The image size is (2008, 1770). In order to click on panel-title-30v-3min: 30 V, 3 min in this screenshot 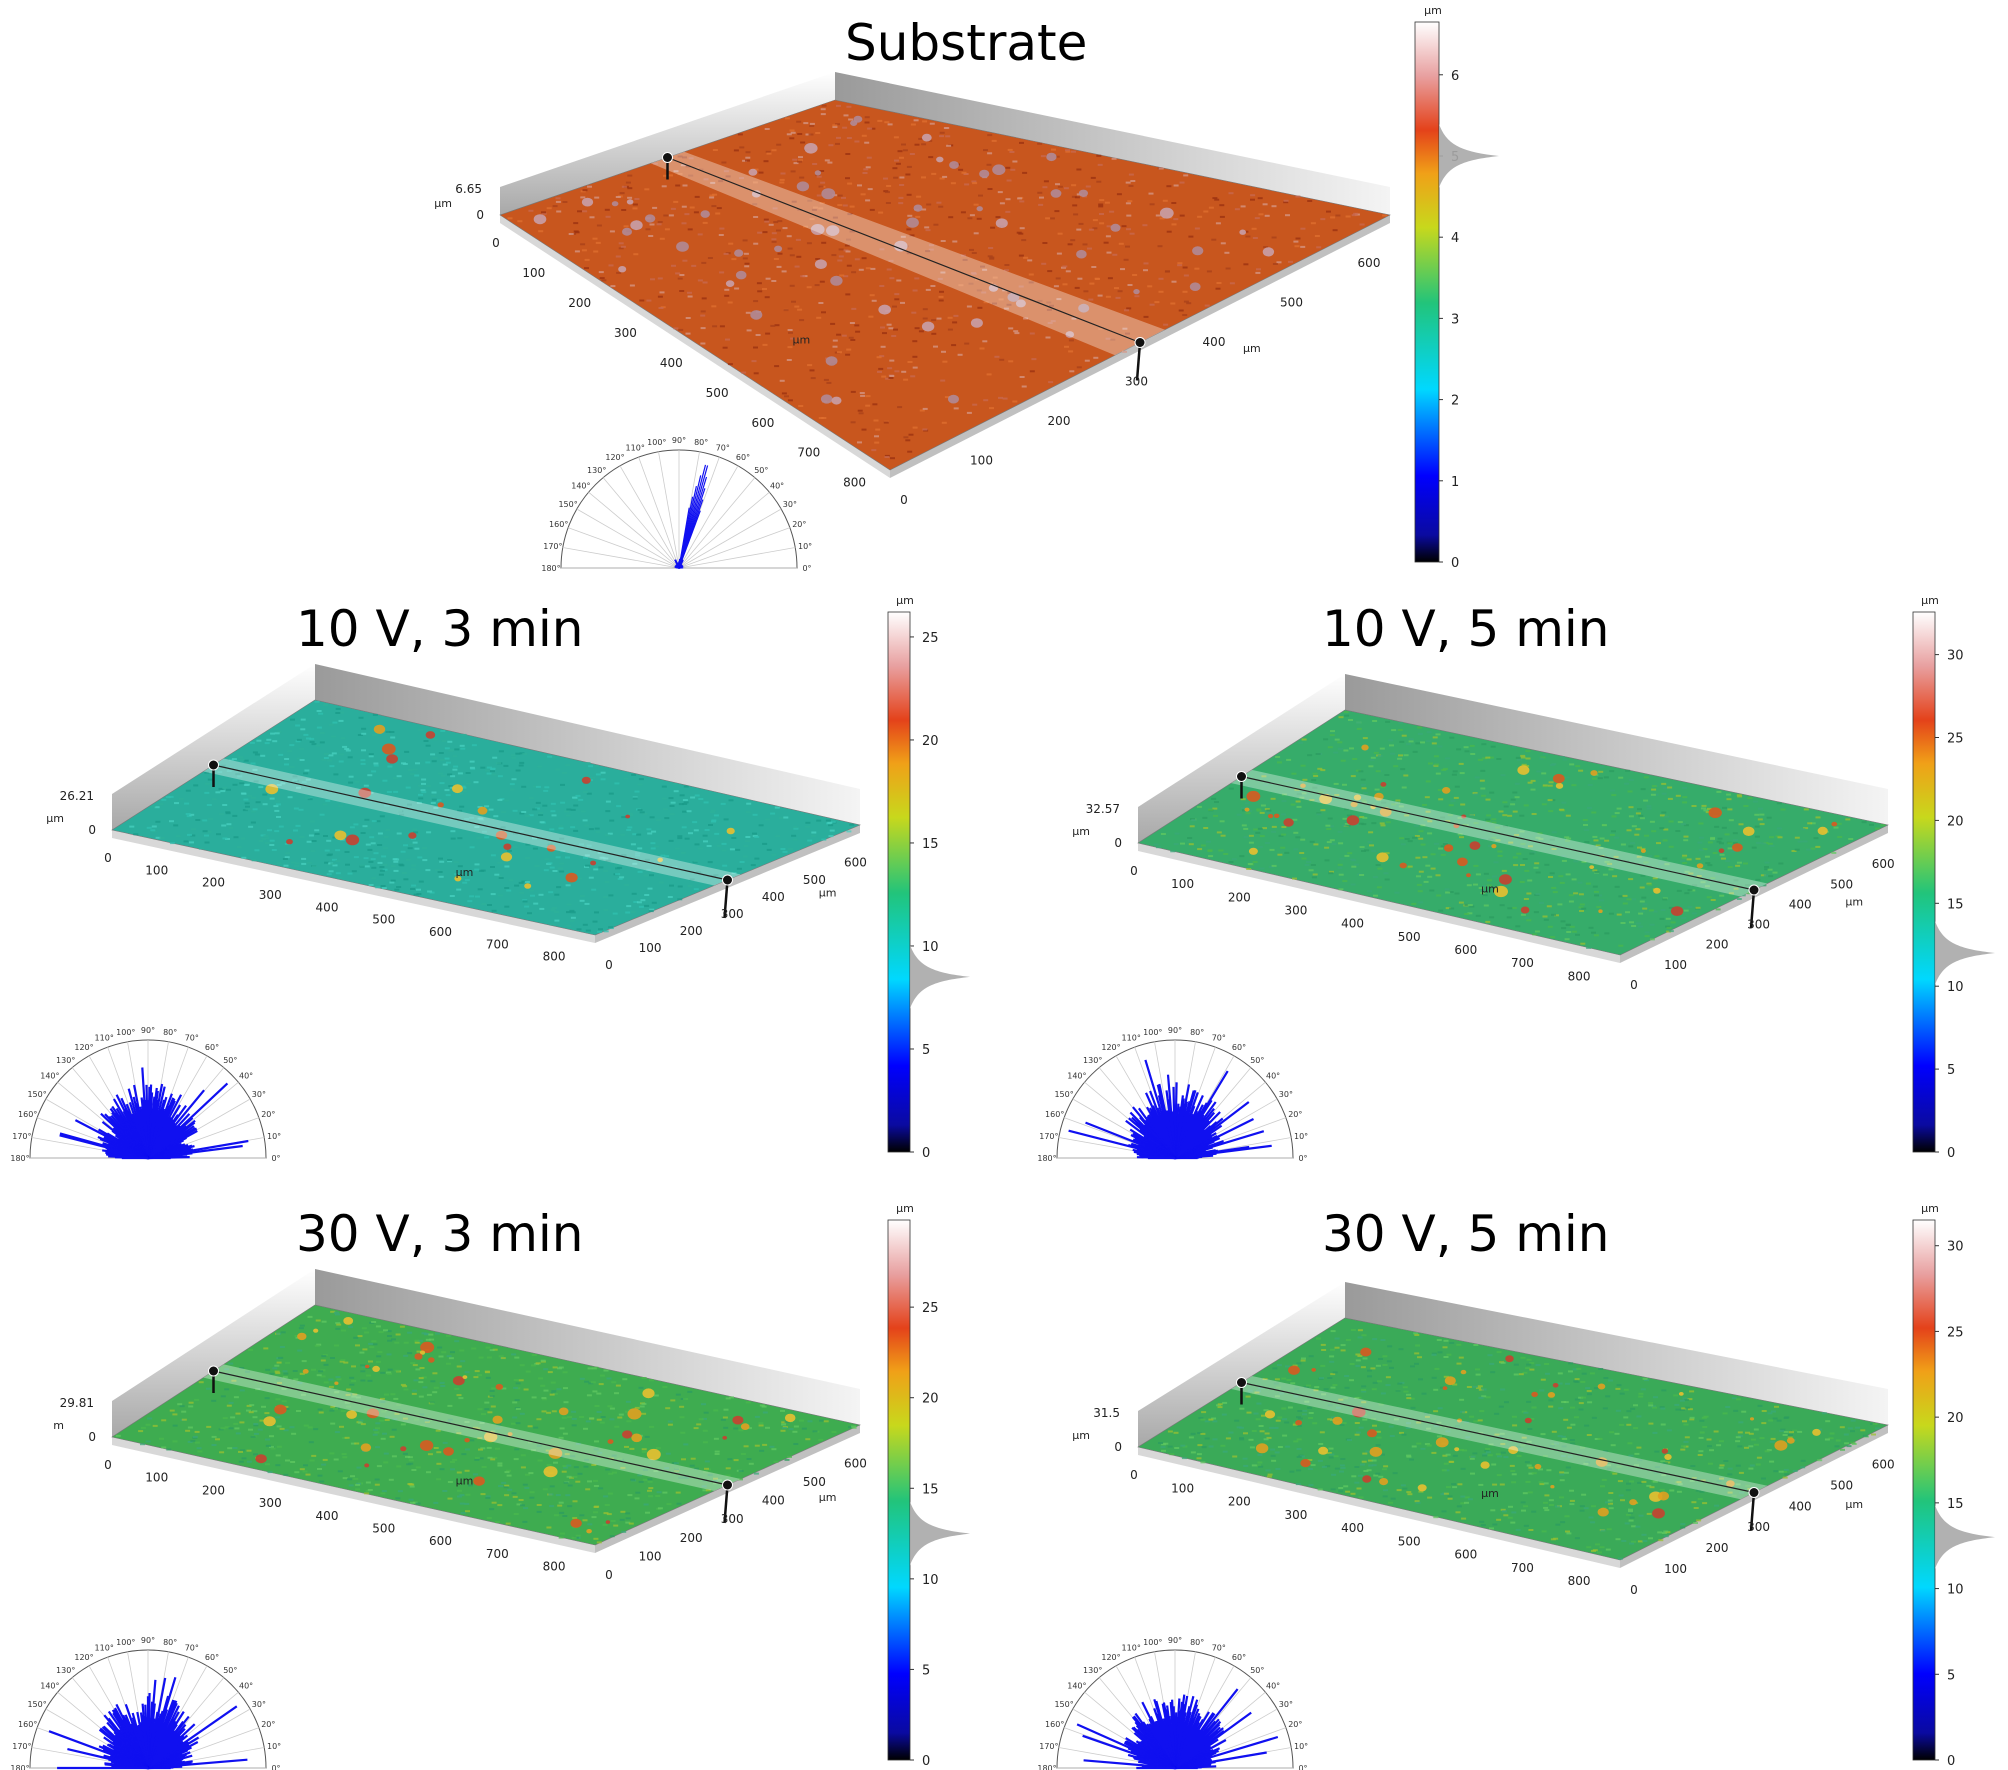, I will do `click(440, 1234)`.